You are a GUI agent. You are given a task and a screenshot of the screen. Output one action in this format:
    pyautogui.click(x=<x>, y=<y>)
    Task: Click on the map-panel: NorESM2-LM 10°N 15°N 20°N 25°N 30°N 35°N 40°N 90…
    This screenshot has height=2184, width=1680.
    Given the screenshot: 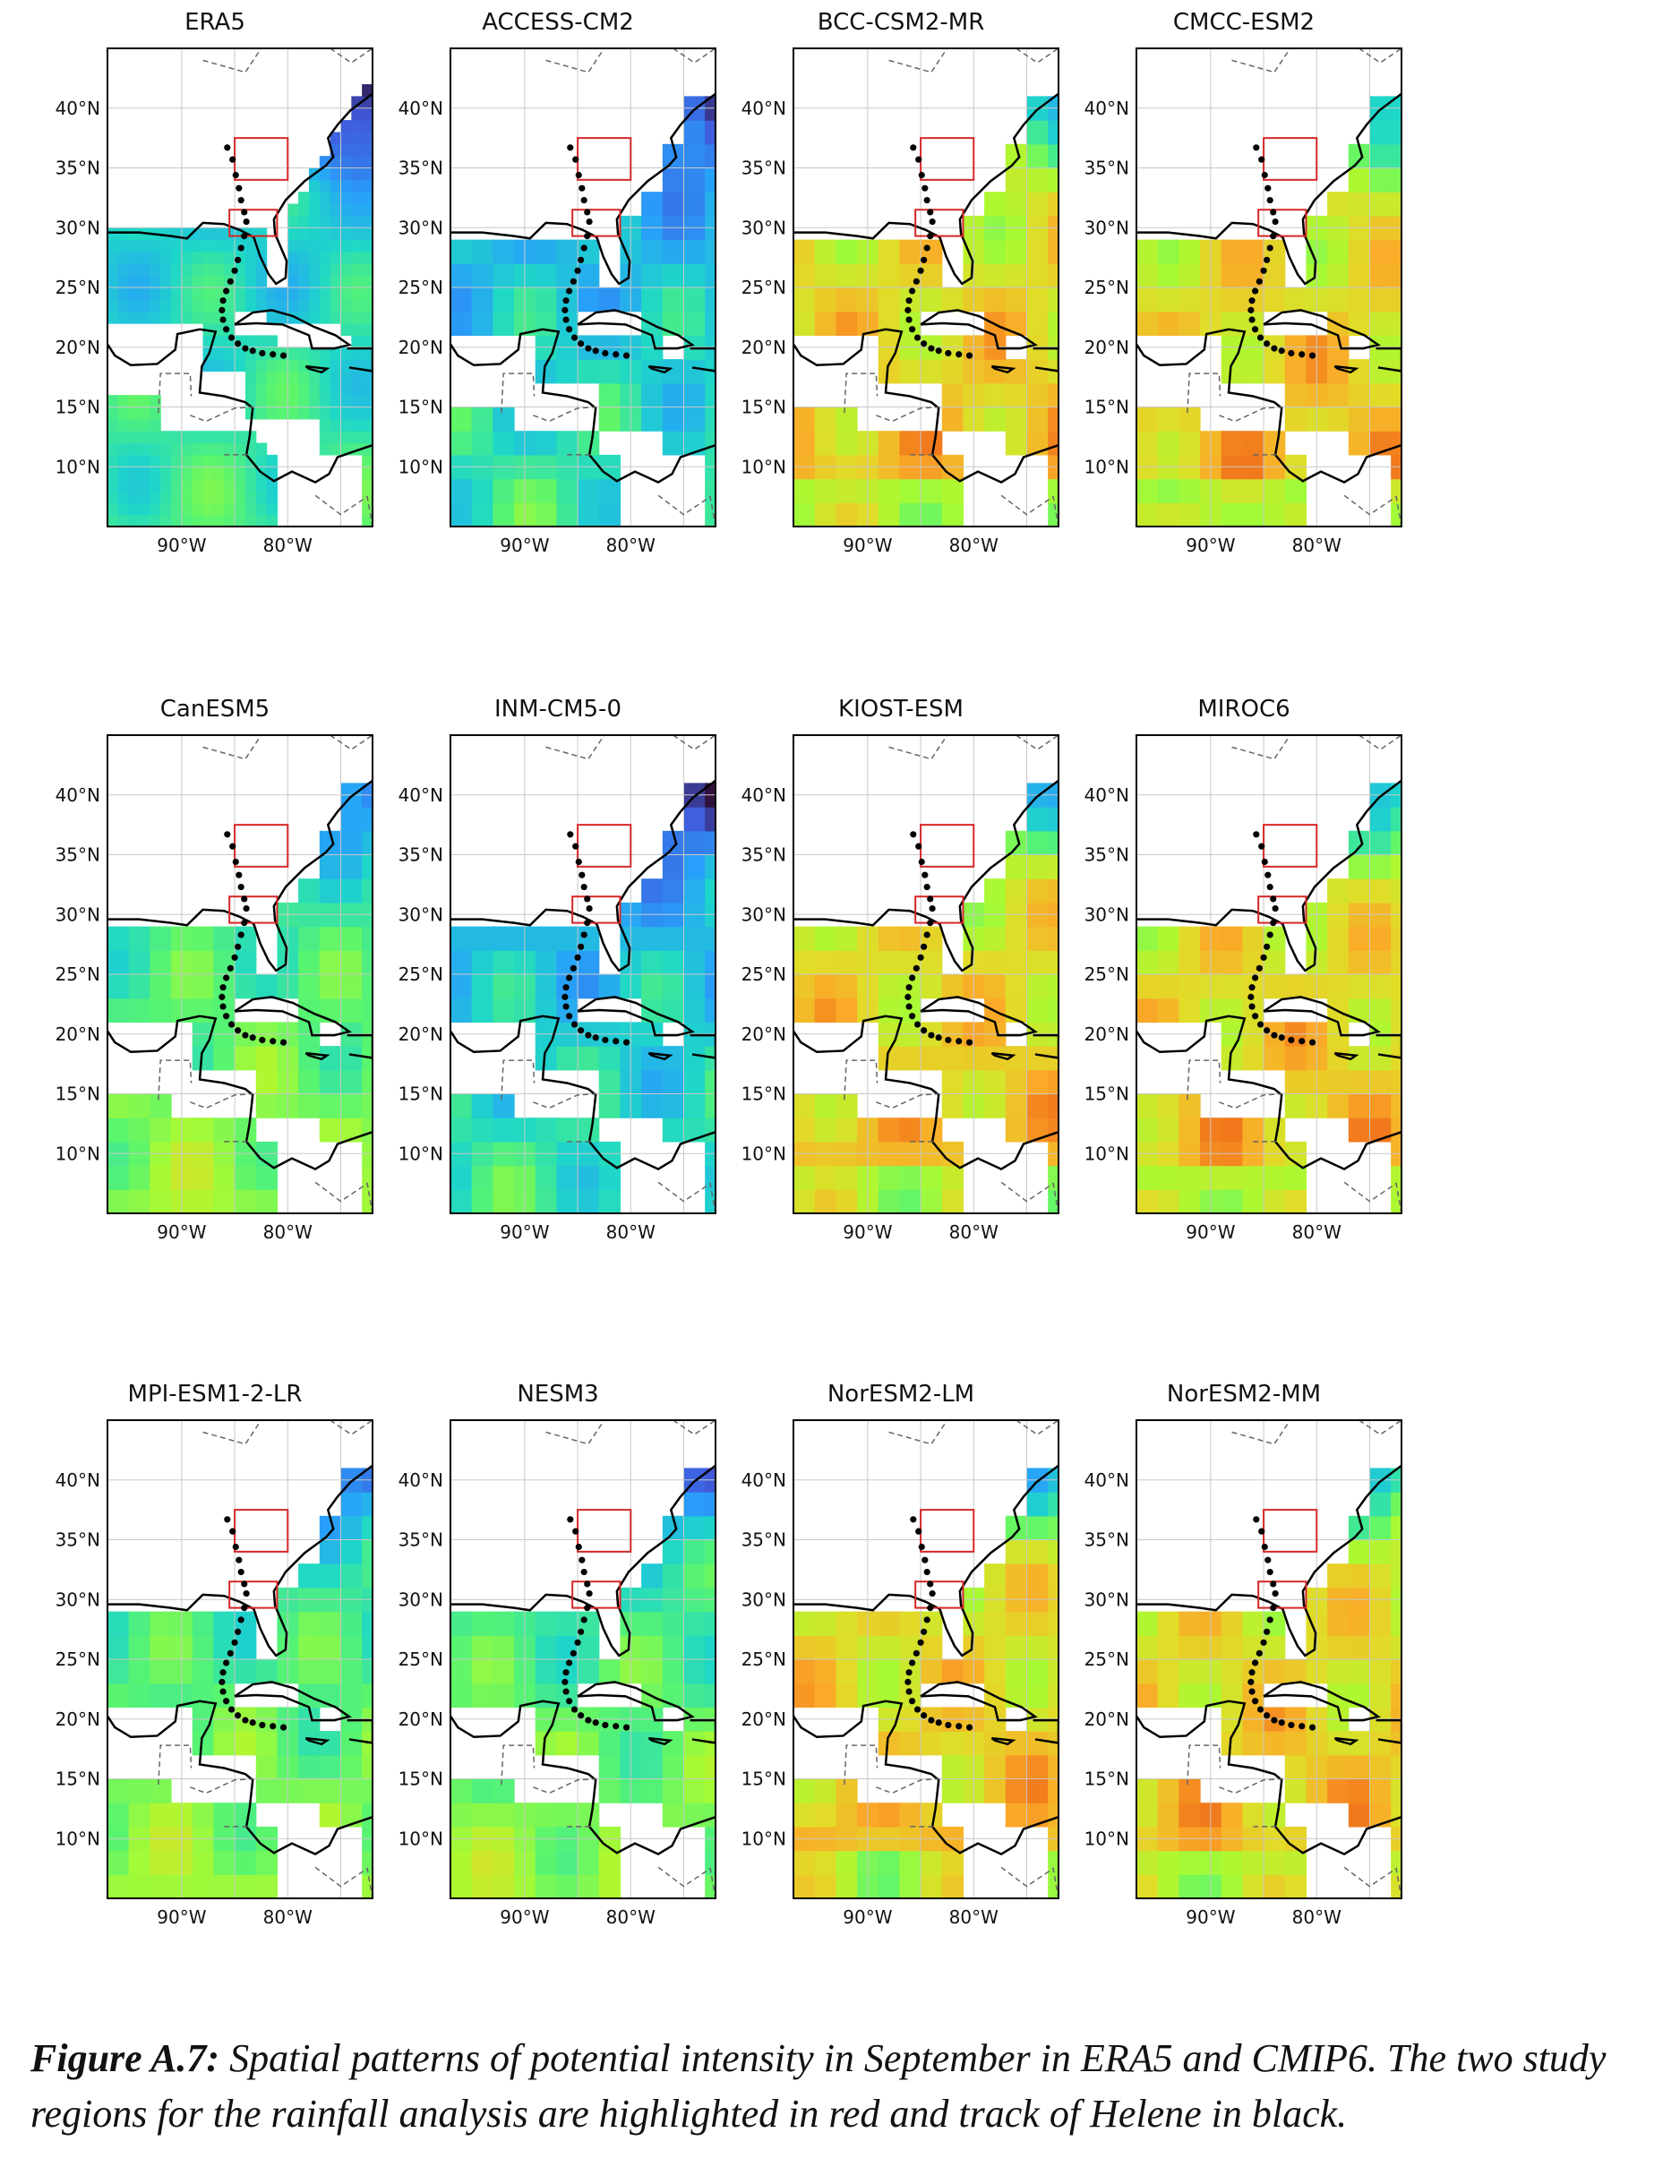 What is the action you would take?
    pyautogui.click(x=901, y=1667)
    